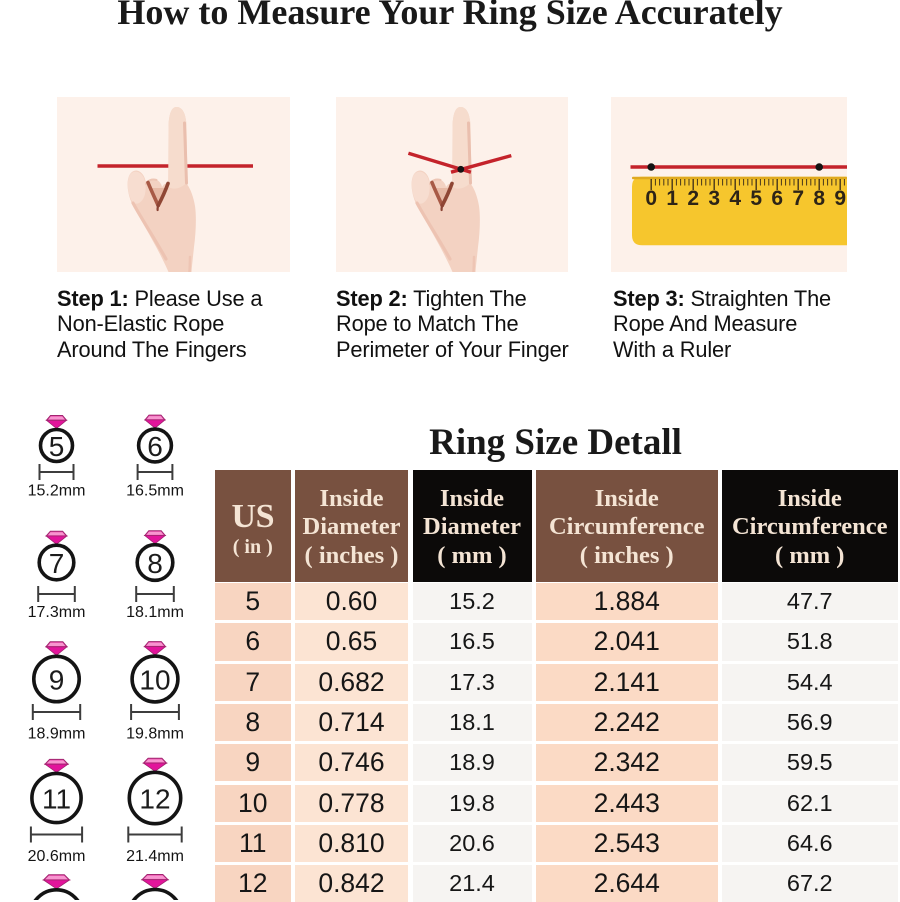 Image resolution: width=900 pixels, height=902 pixels. I want to click on svg-text: 10, so click(154, 680).